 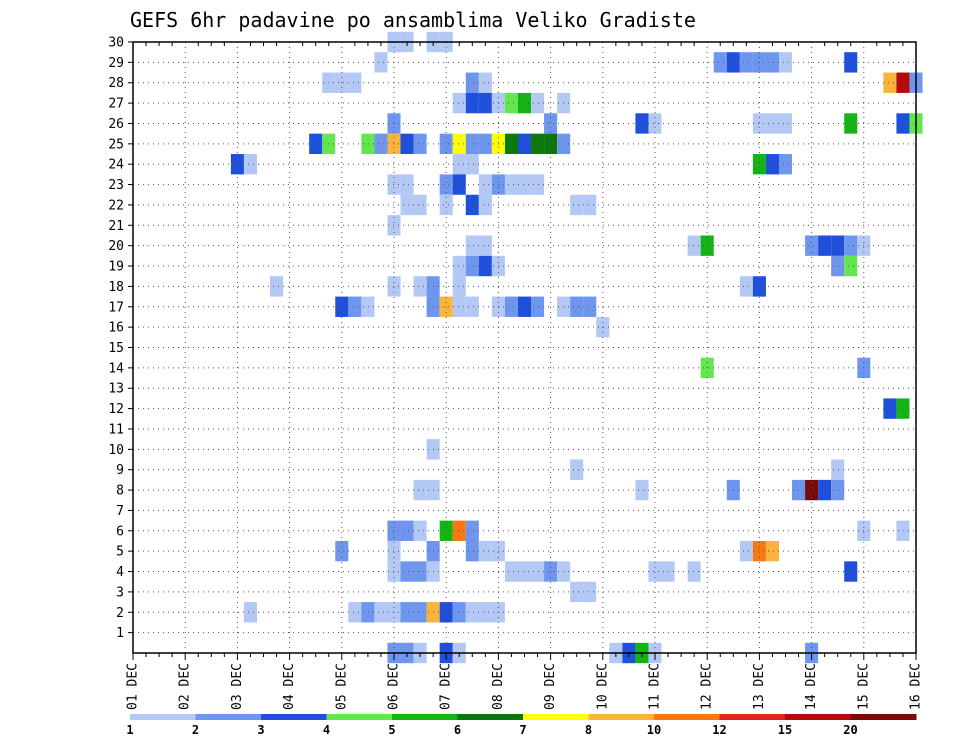 I want to click on x-tick-label: 08 DEC, so click(x=498, y=686).